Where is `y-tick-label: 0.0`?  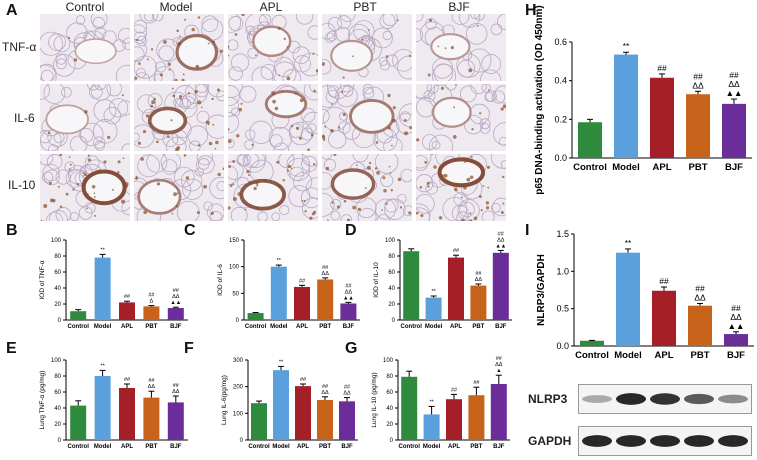 y-tick-label: 0.0 is located at coordinates (560, 158).